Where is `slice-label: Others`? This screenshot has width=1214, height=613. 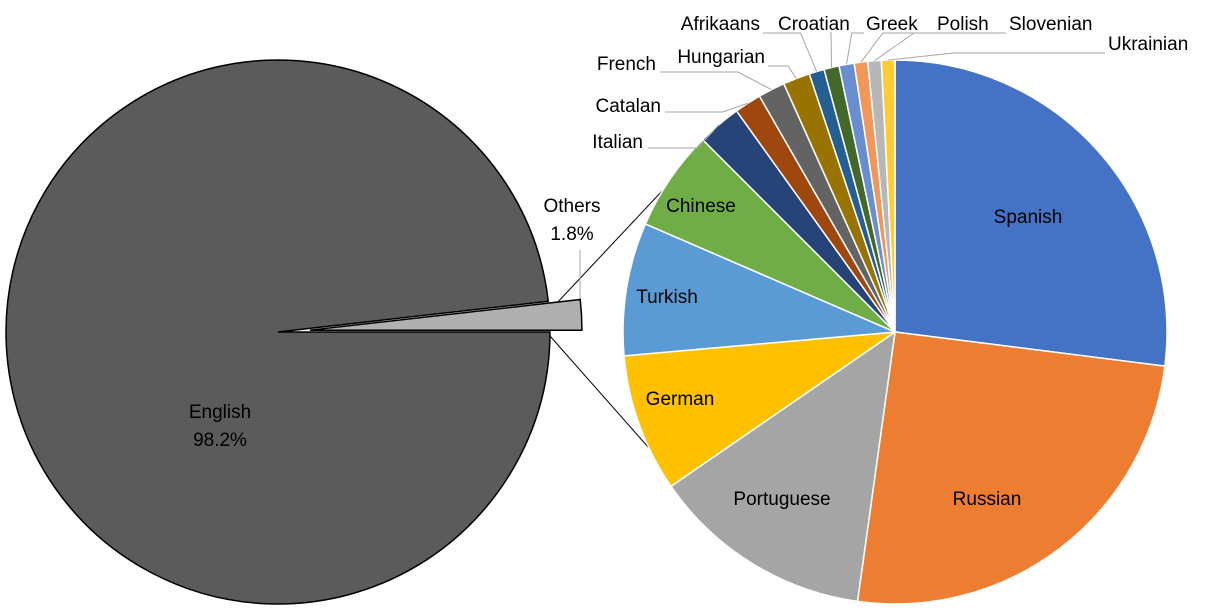 slice-label: Others is located at coordinates (571, 206).